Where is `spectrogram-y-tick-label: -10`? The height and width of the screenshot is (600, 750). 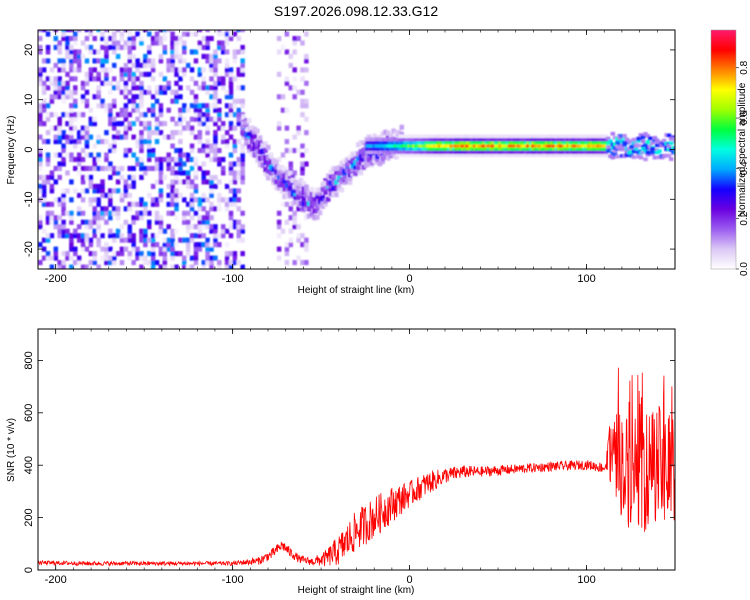
spectrogram-y-tick-label: -10 is located at coordinates (29, 199).